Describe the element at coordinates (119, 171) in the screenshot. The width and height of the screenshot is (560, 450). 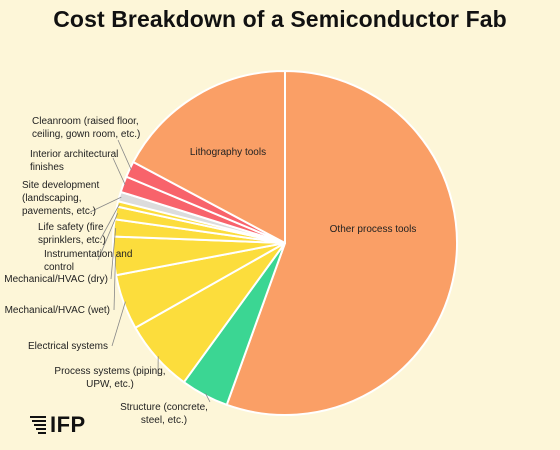
I see `leader-line-interior-architectural-finishes` at that location.